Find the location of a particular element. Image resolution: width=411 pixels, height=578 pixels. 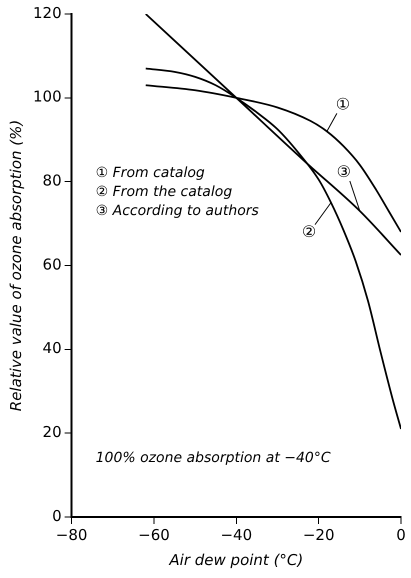

legend-label: ② is located at coordinates (309, 231).